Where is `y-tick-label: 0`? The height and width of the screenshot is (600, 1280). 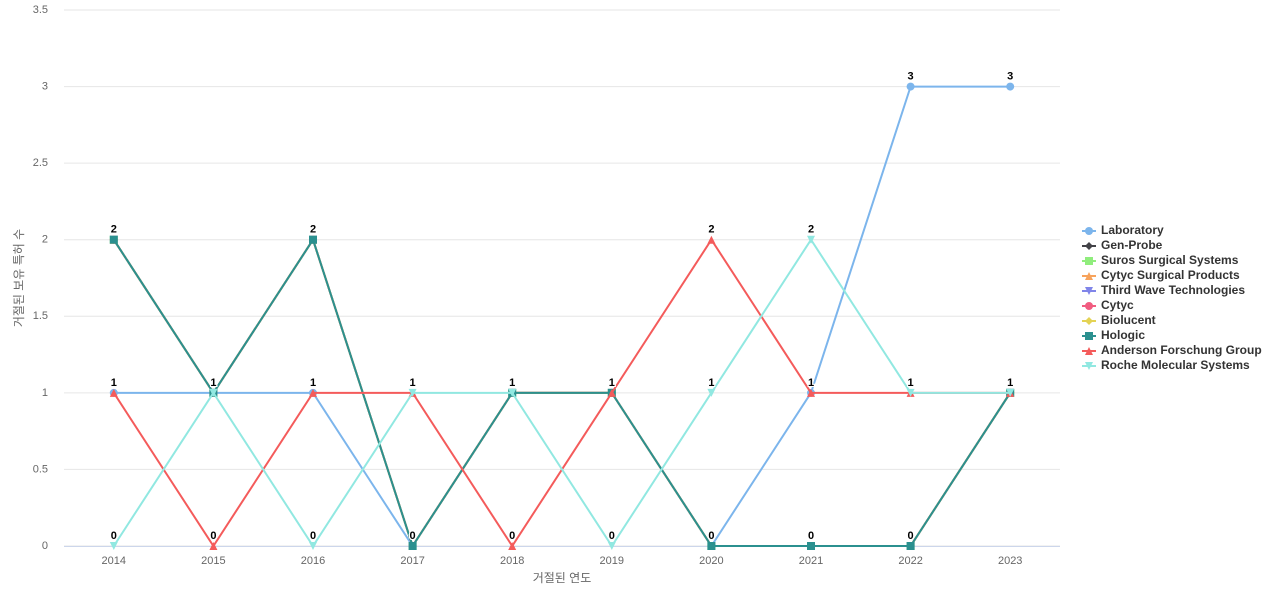
y-tick-label: 0 is located at coordinates (45, 546).